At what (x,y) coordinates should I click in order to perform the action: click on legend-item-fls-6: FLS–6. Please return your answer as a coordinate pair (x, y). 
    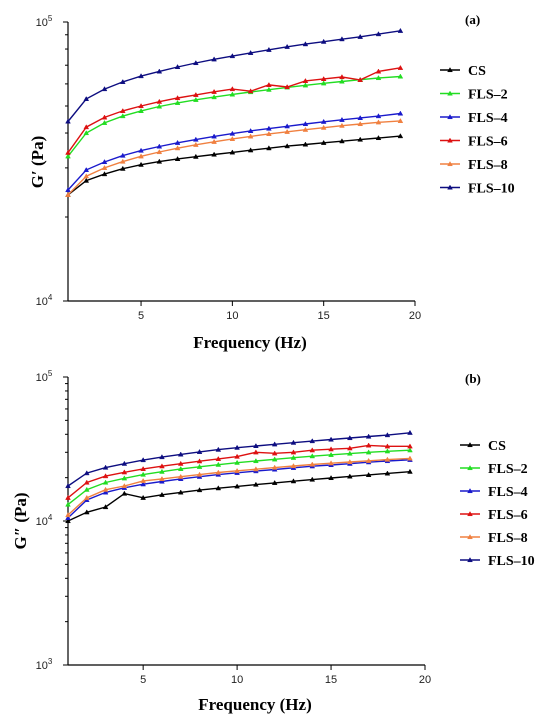
    Looking at the image, I should click on (474, 142).